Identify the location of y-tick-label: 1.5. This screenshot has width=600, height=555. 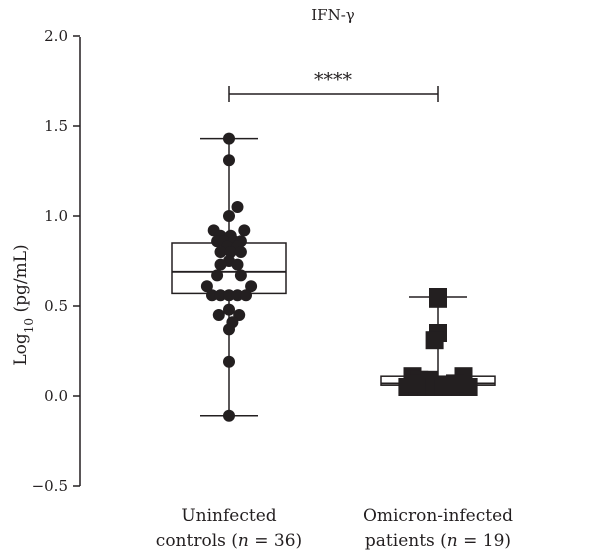
(56, 126).